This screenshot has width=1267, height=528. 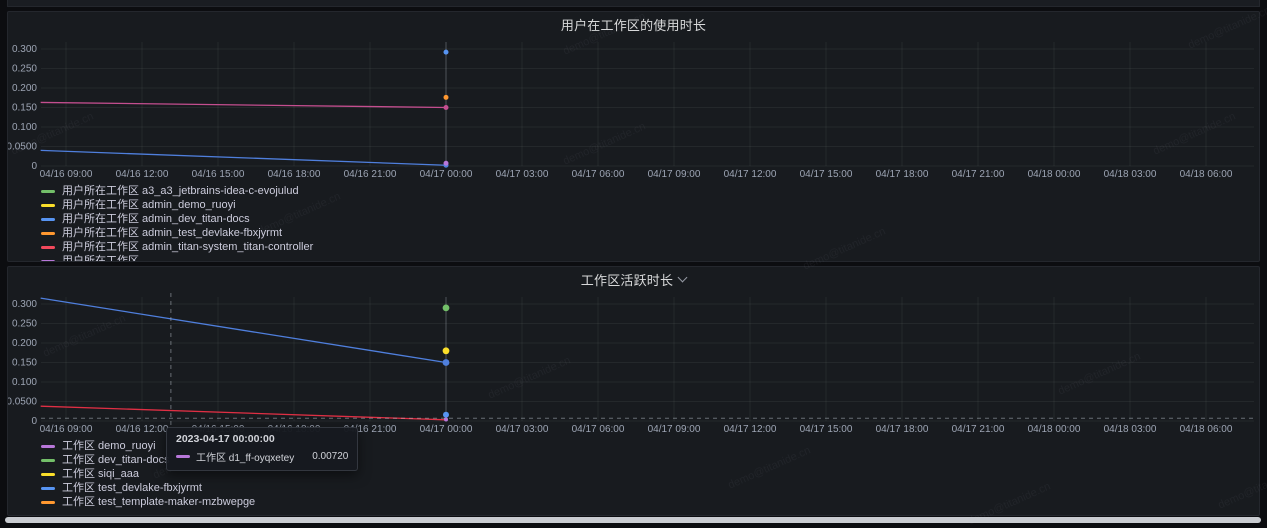 What do you see at coordinates (101, 474) in the screenshot?
I see `legend-item-label: 工作区 siqi_aaa` at bounding box center [101, 474].